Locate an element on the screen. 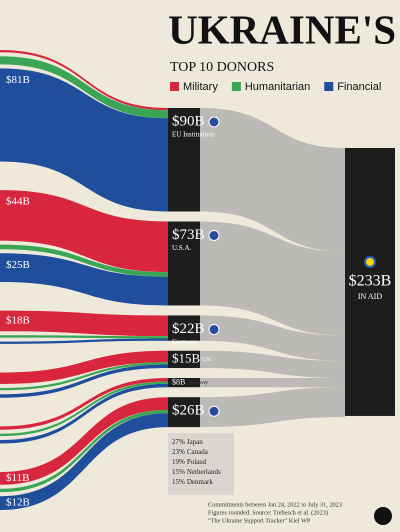 The height and width of the screenshot is (532, 400). donor-name: EU Institutions is located at coordinates (193, 135).